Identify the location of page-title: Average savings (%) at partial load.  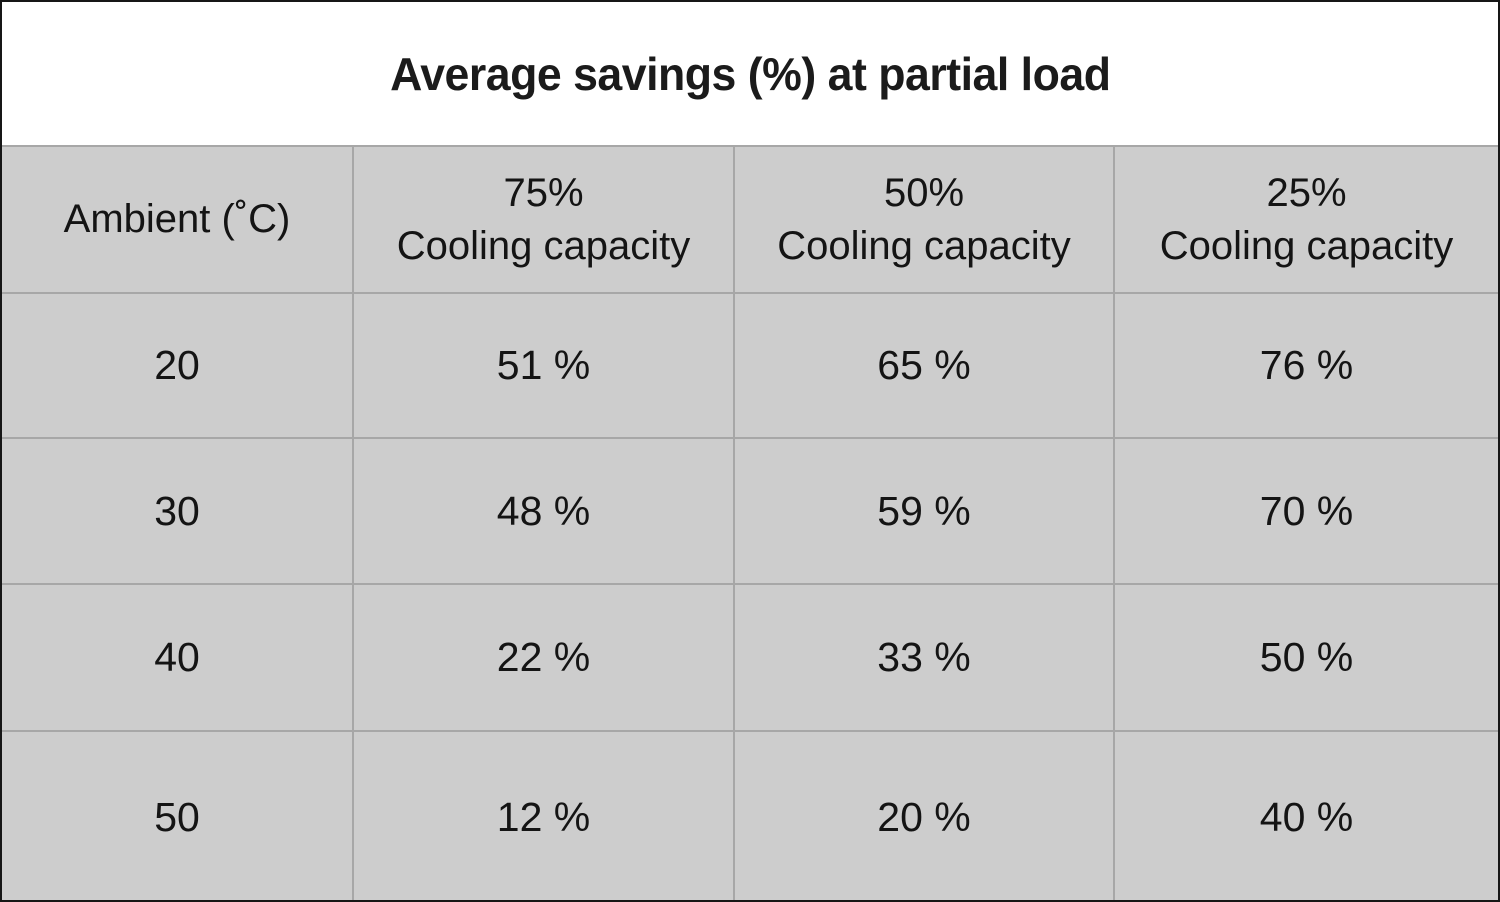
(750, 73).